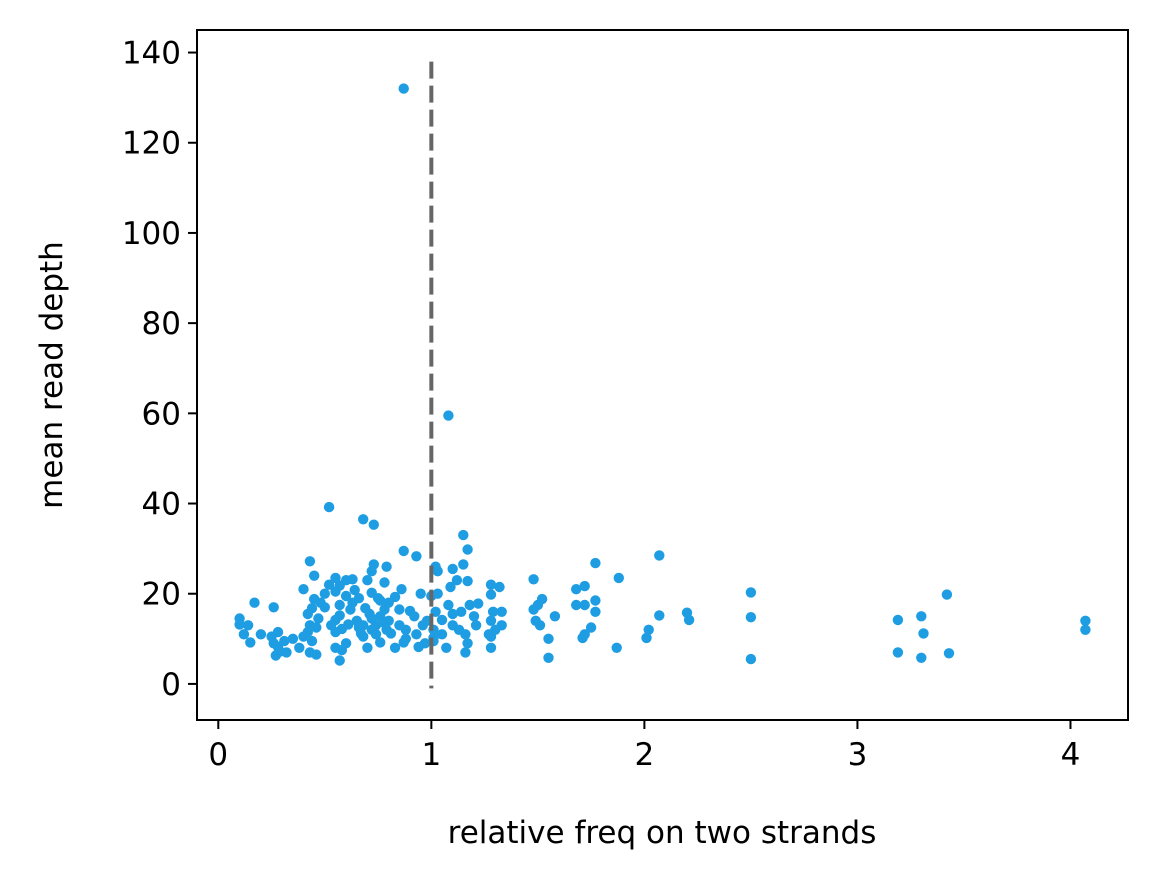 The width and height of the screenshot is (1157, 882). I want to click on x-tick-label: 3, so click(858, 755).